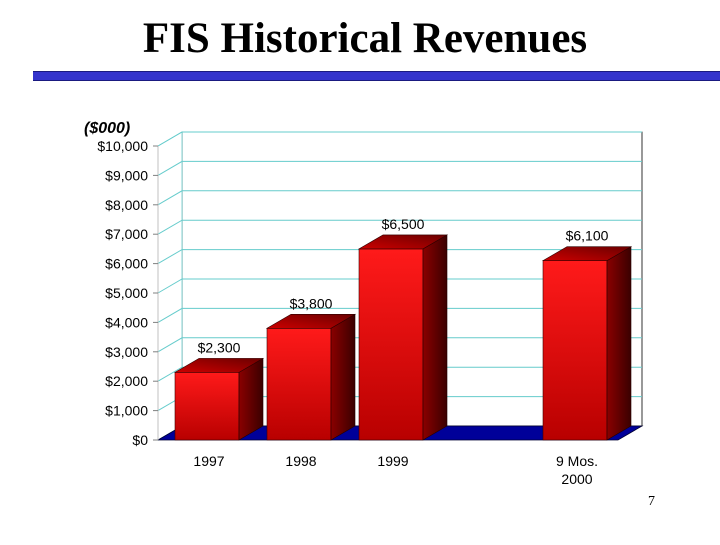 Image resolution: width=720 pixels, height=545 pixels. I want to click on y-tick-label: $3,000, so click(126, 352).